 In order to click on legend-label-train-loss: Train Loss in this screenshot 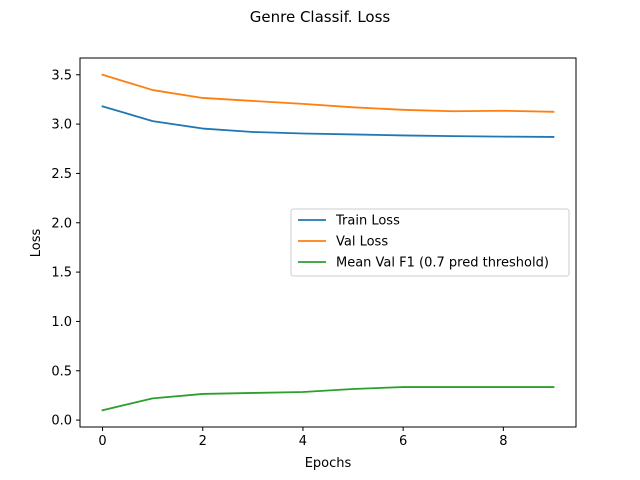, I will do `click(367, 221)`.